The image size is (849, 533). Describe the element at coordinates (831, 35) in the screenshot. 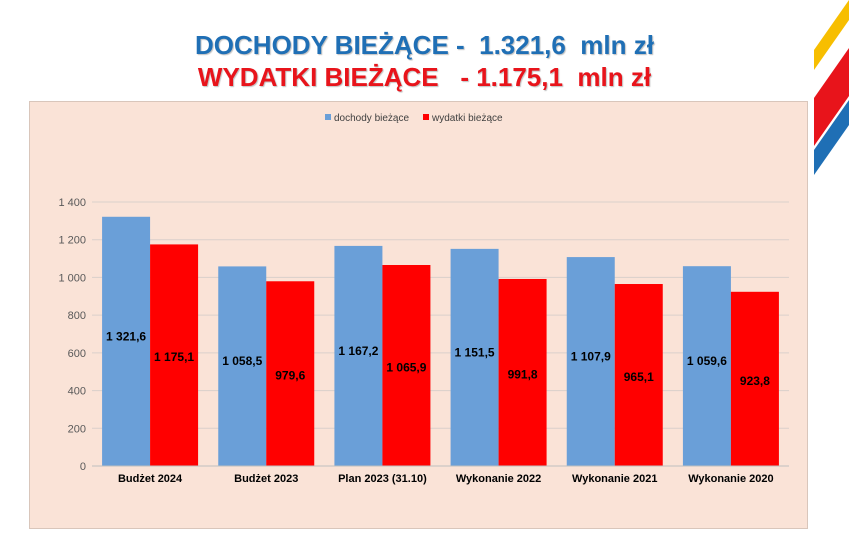

I see `deco-stripe-yellow` at that location.